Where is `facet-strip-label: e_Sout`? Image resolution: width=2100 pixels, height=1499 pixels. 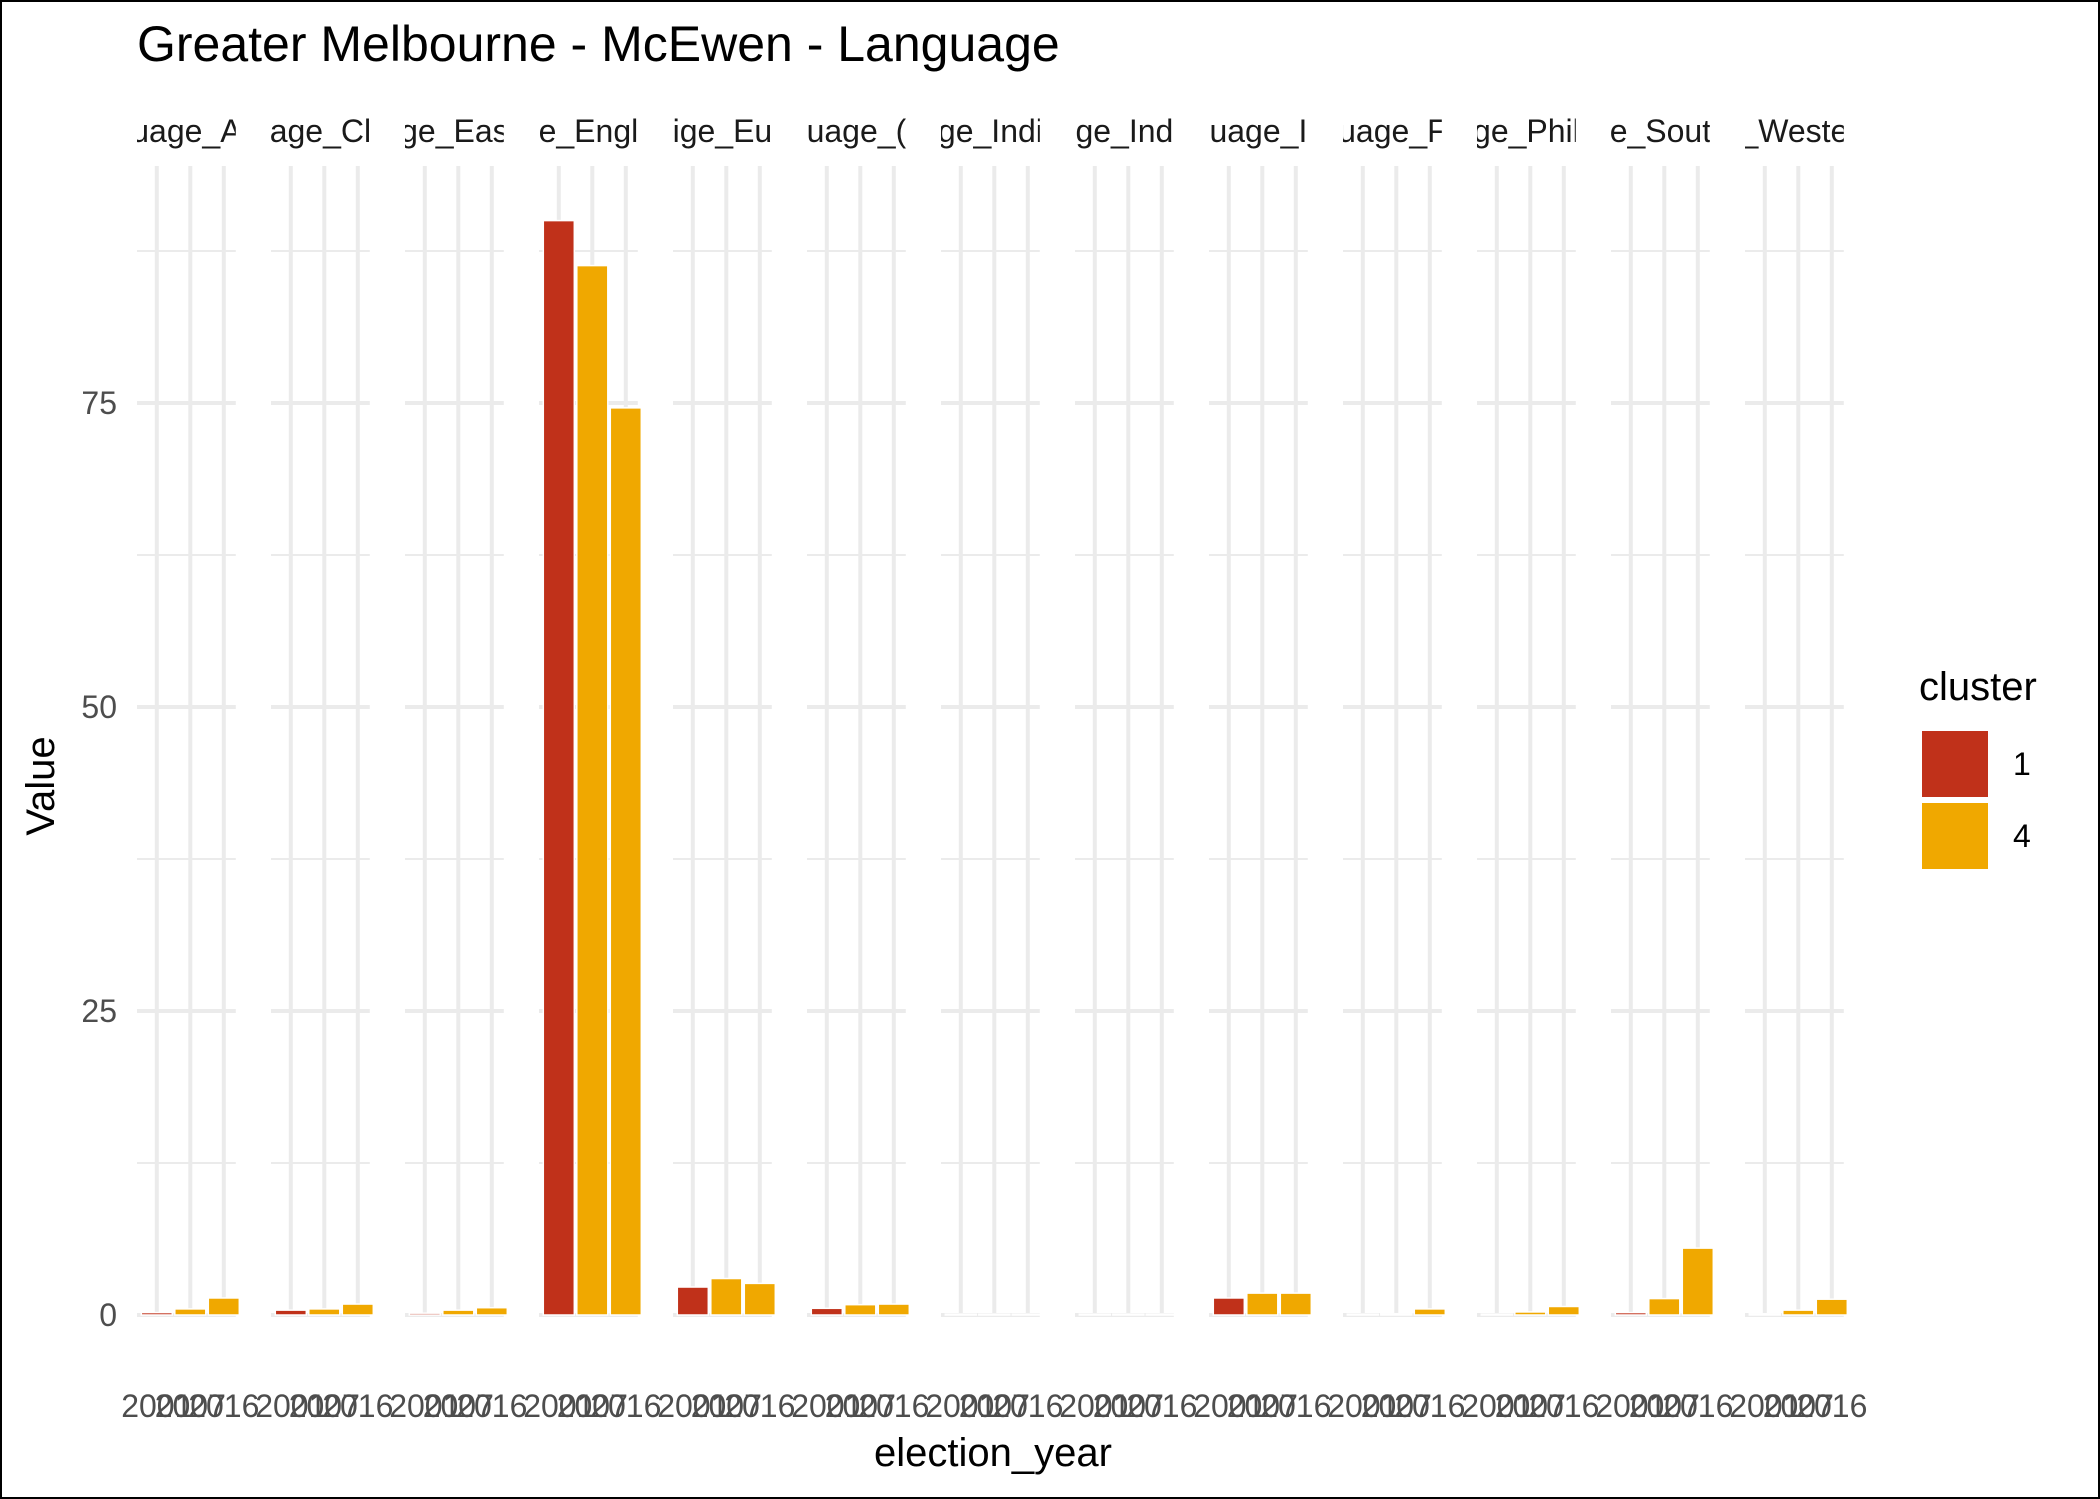
facet-strip-label: e_Sout is located at coordinates (1661, 131).